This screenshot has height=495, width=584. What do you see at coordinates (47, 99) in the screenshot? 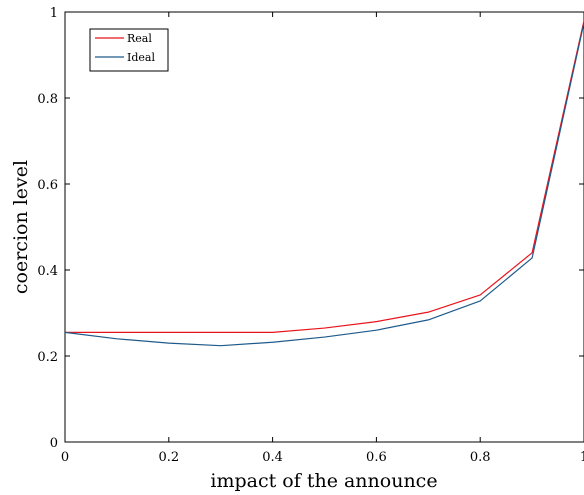
I see `y-tick-label: 0.8` at bounding box center [47, 99].